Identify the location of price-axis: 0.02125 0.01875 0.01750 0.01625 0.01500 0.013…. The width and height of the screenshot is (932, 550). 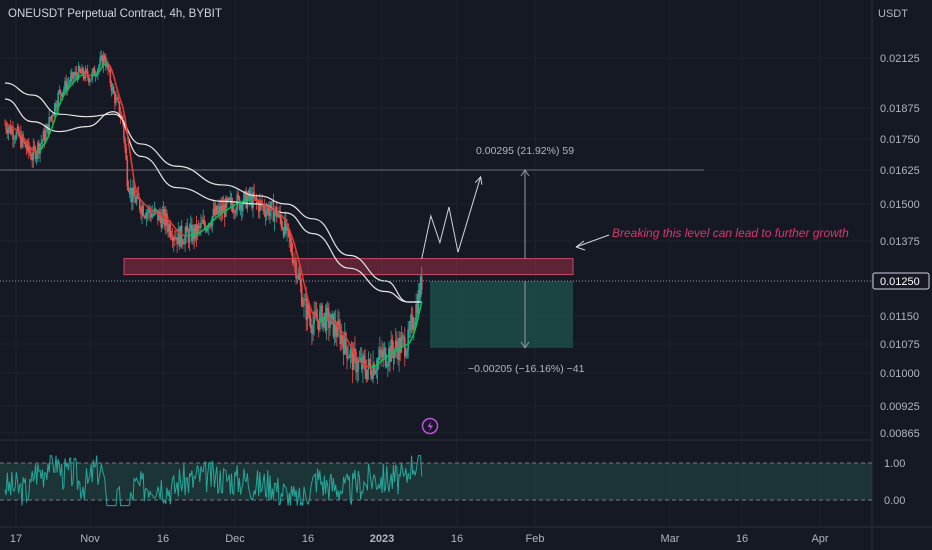
(900, 246).